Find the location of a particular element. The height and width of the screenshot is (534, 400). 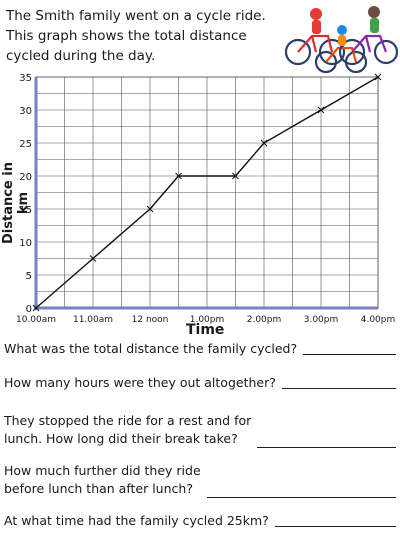

x-tick-label: 3.00pm is located at coordinates (321, 320).